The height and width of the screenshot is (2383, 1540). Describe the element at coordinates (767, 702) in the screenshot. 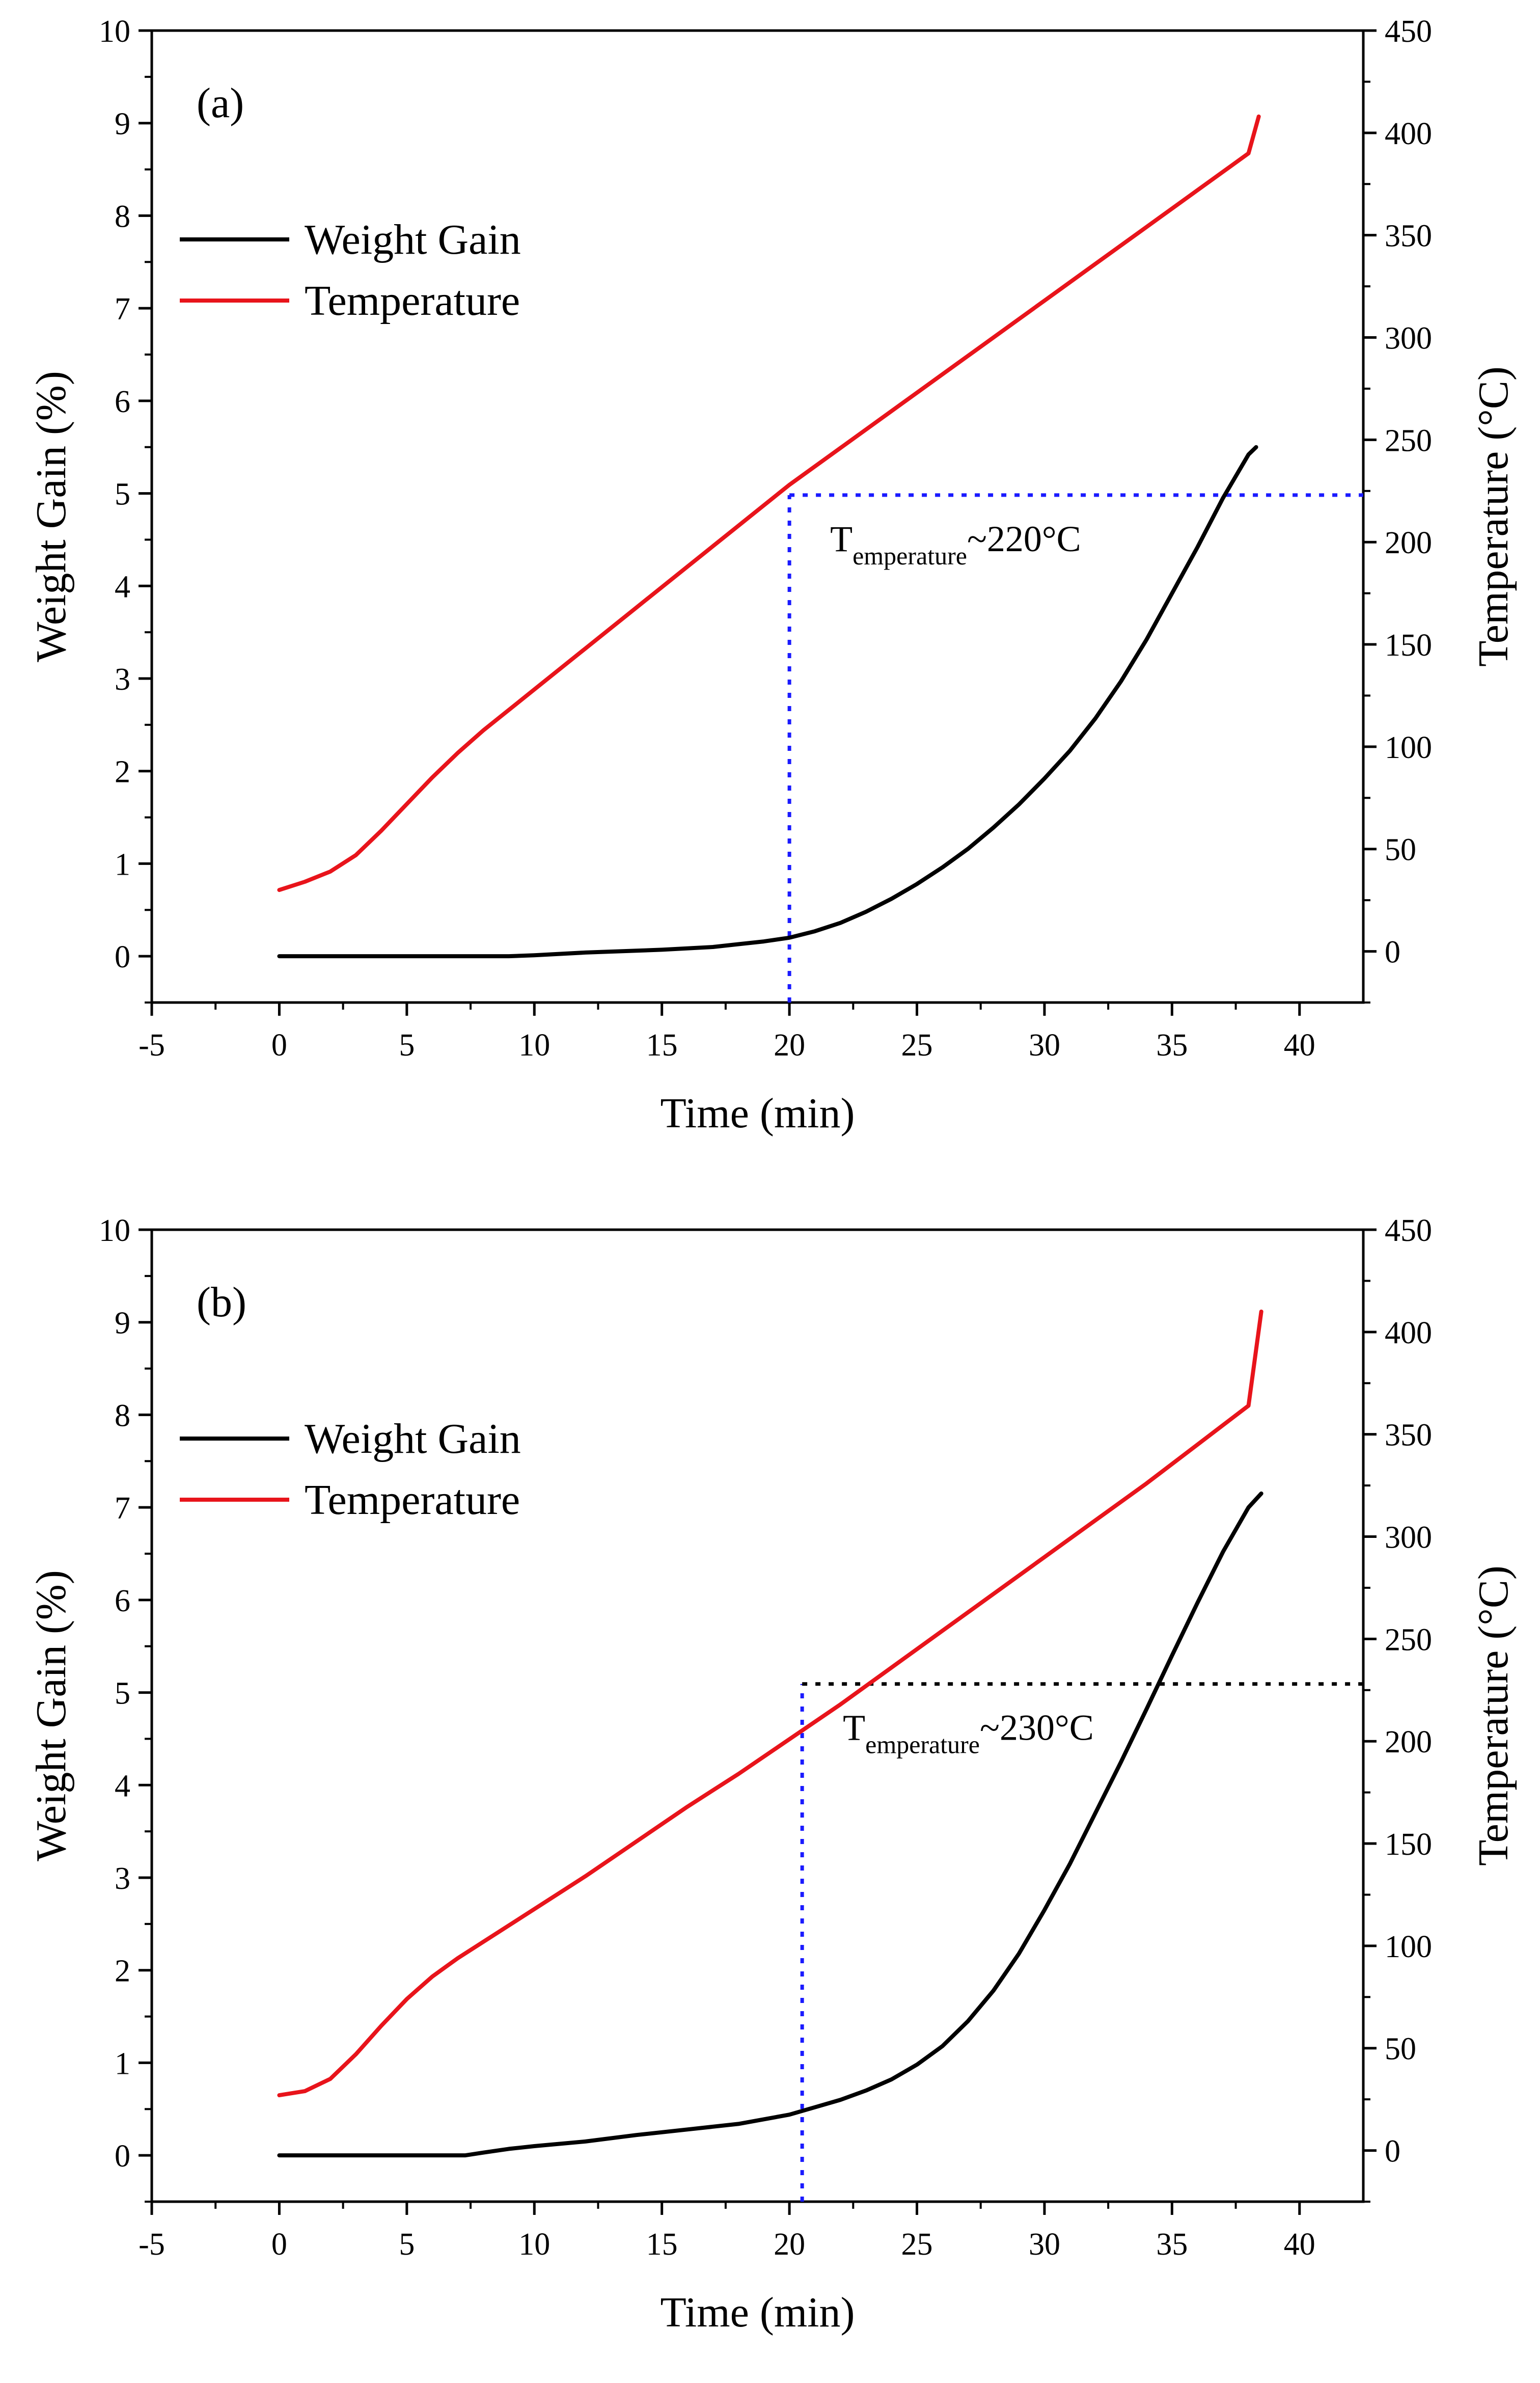

I see `weight-gain-line` at that location.